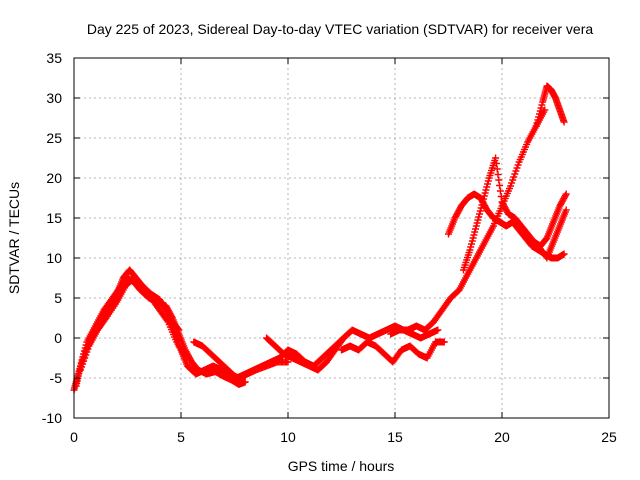 The height and width of the screenshot is (480, 640). I want to click on y-tick-labels: -10 -5 0 5 10 15 20 25 30 35, so click(52, 238).